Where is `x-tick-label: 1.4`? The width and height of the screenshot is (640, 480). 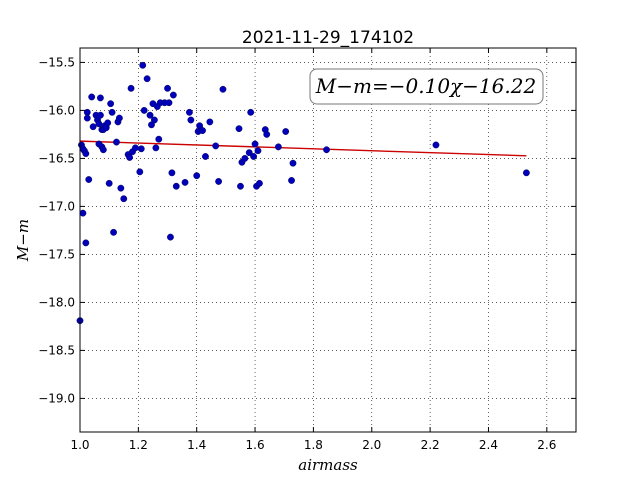
x-tick-label: 1.4 is located at coordinates (196, 445).